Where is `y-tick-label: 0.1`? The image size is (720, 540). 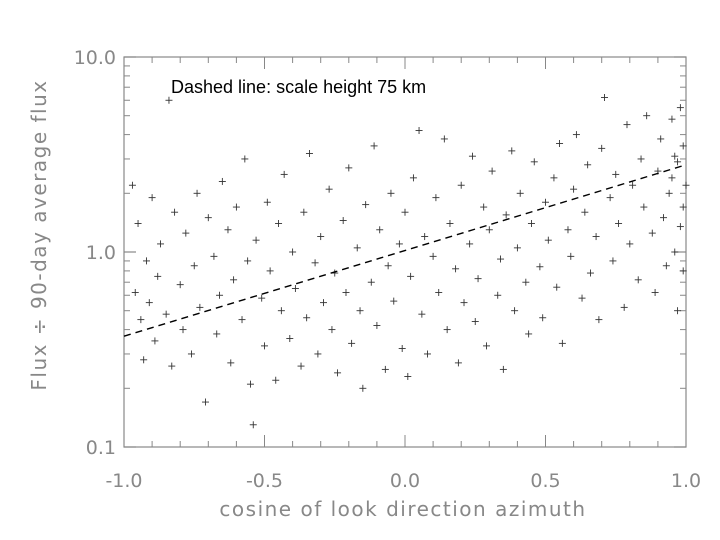
y-tick-label: 0.1 is located at coordinates (101, 448).